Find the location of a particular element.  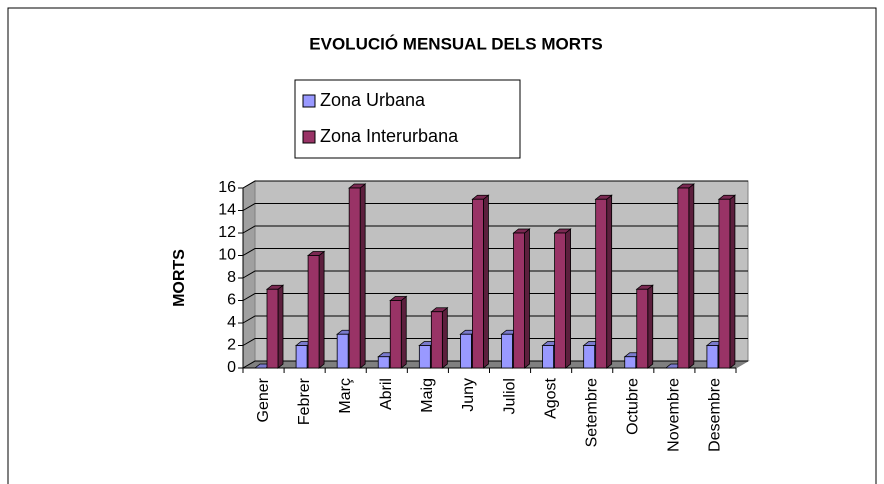

x-tick-label: Juliol is located at coordinates (509, 396).